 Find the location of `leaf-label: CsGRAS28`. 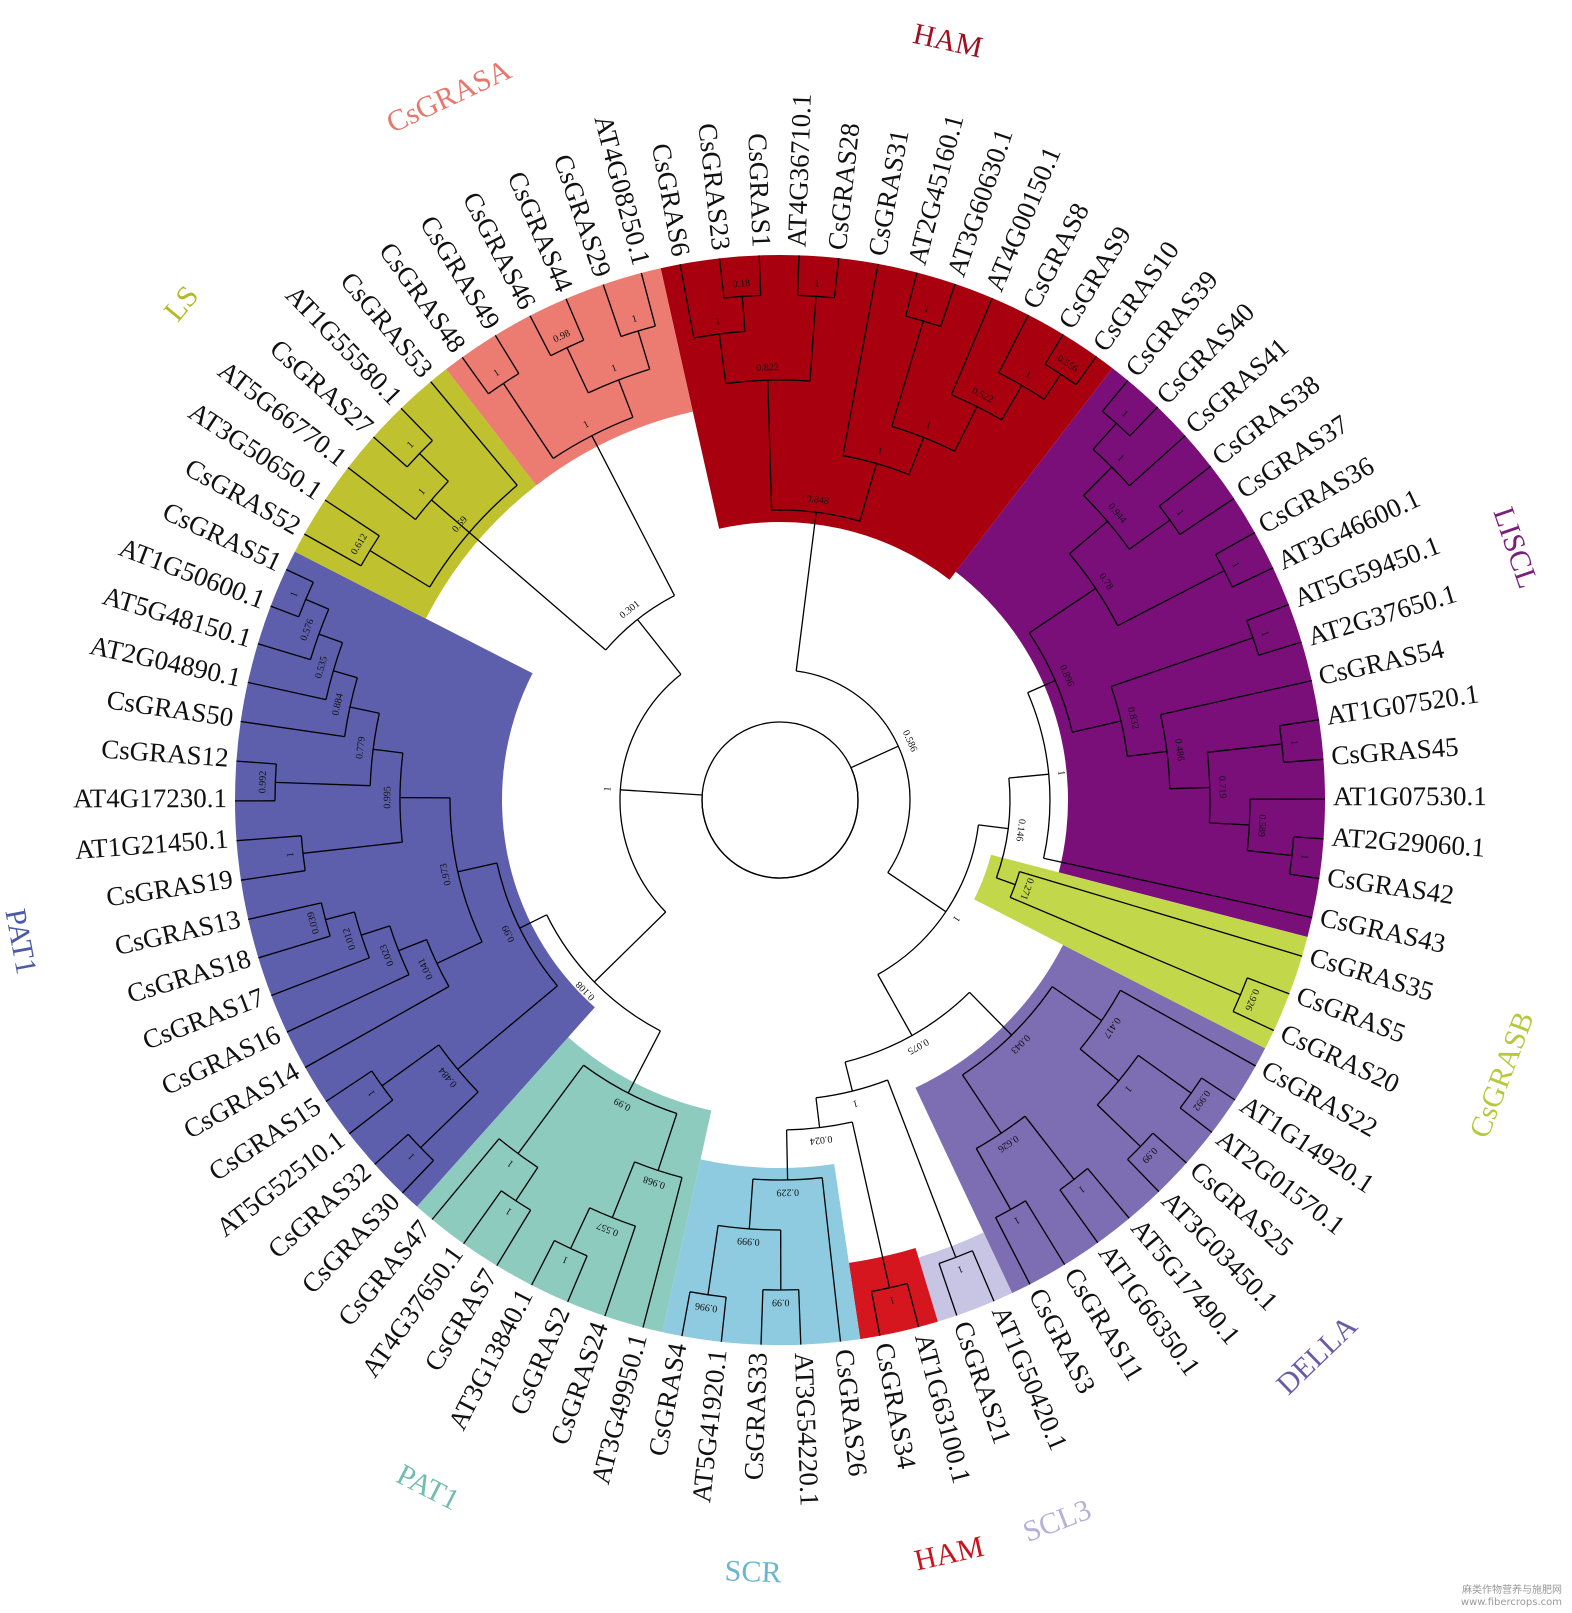

leaf-label: CsGRAS28 is located at coordinates (844, 186).